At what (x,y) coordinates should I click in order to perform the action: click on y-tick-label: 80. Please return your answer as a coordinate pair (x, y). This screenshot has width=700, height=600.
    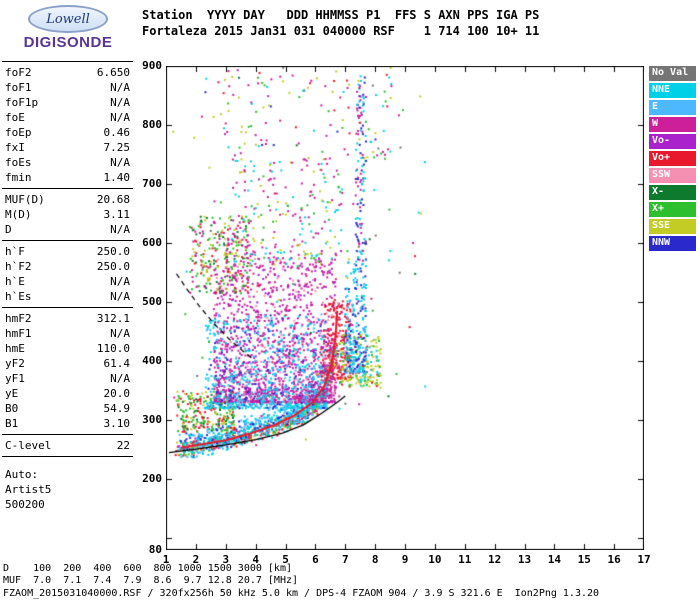
    Looking at the image, I should click on (155, 549).